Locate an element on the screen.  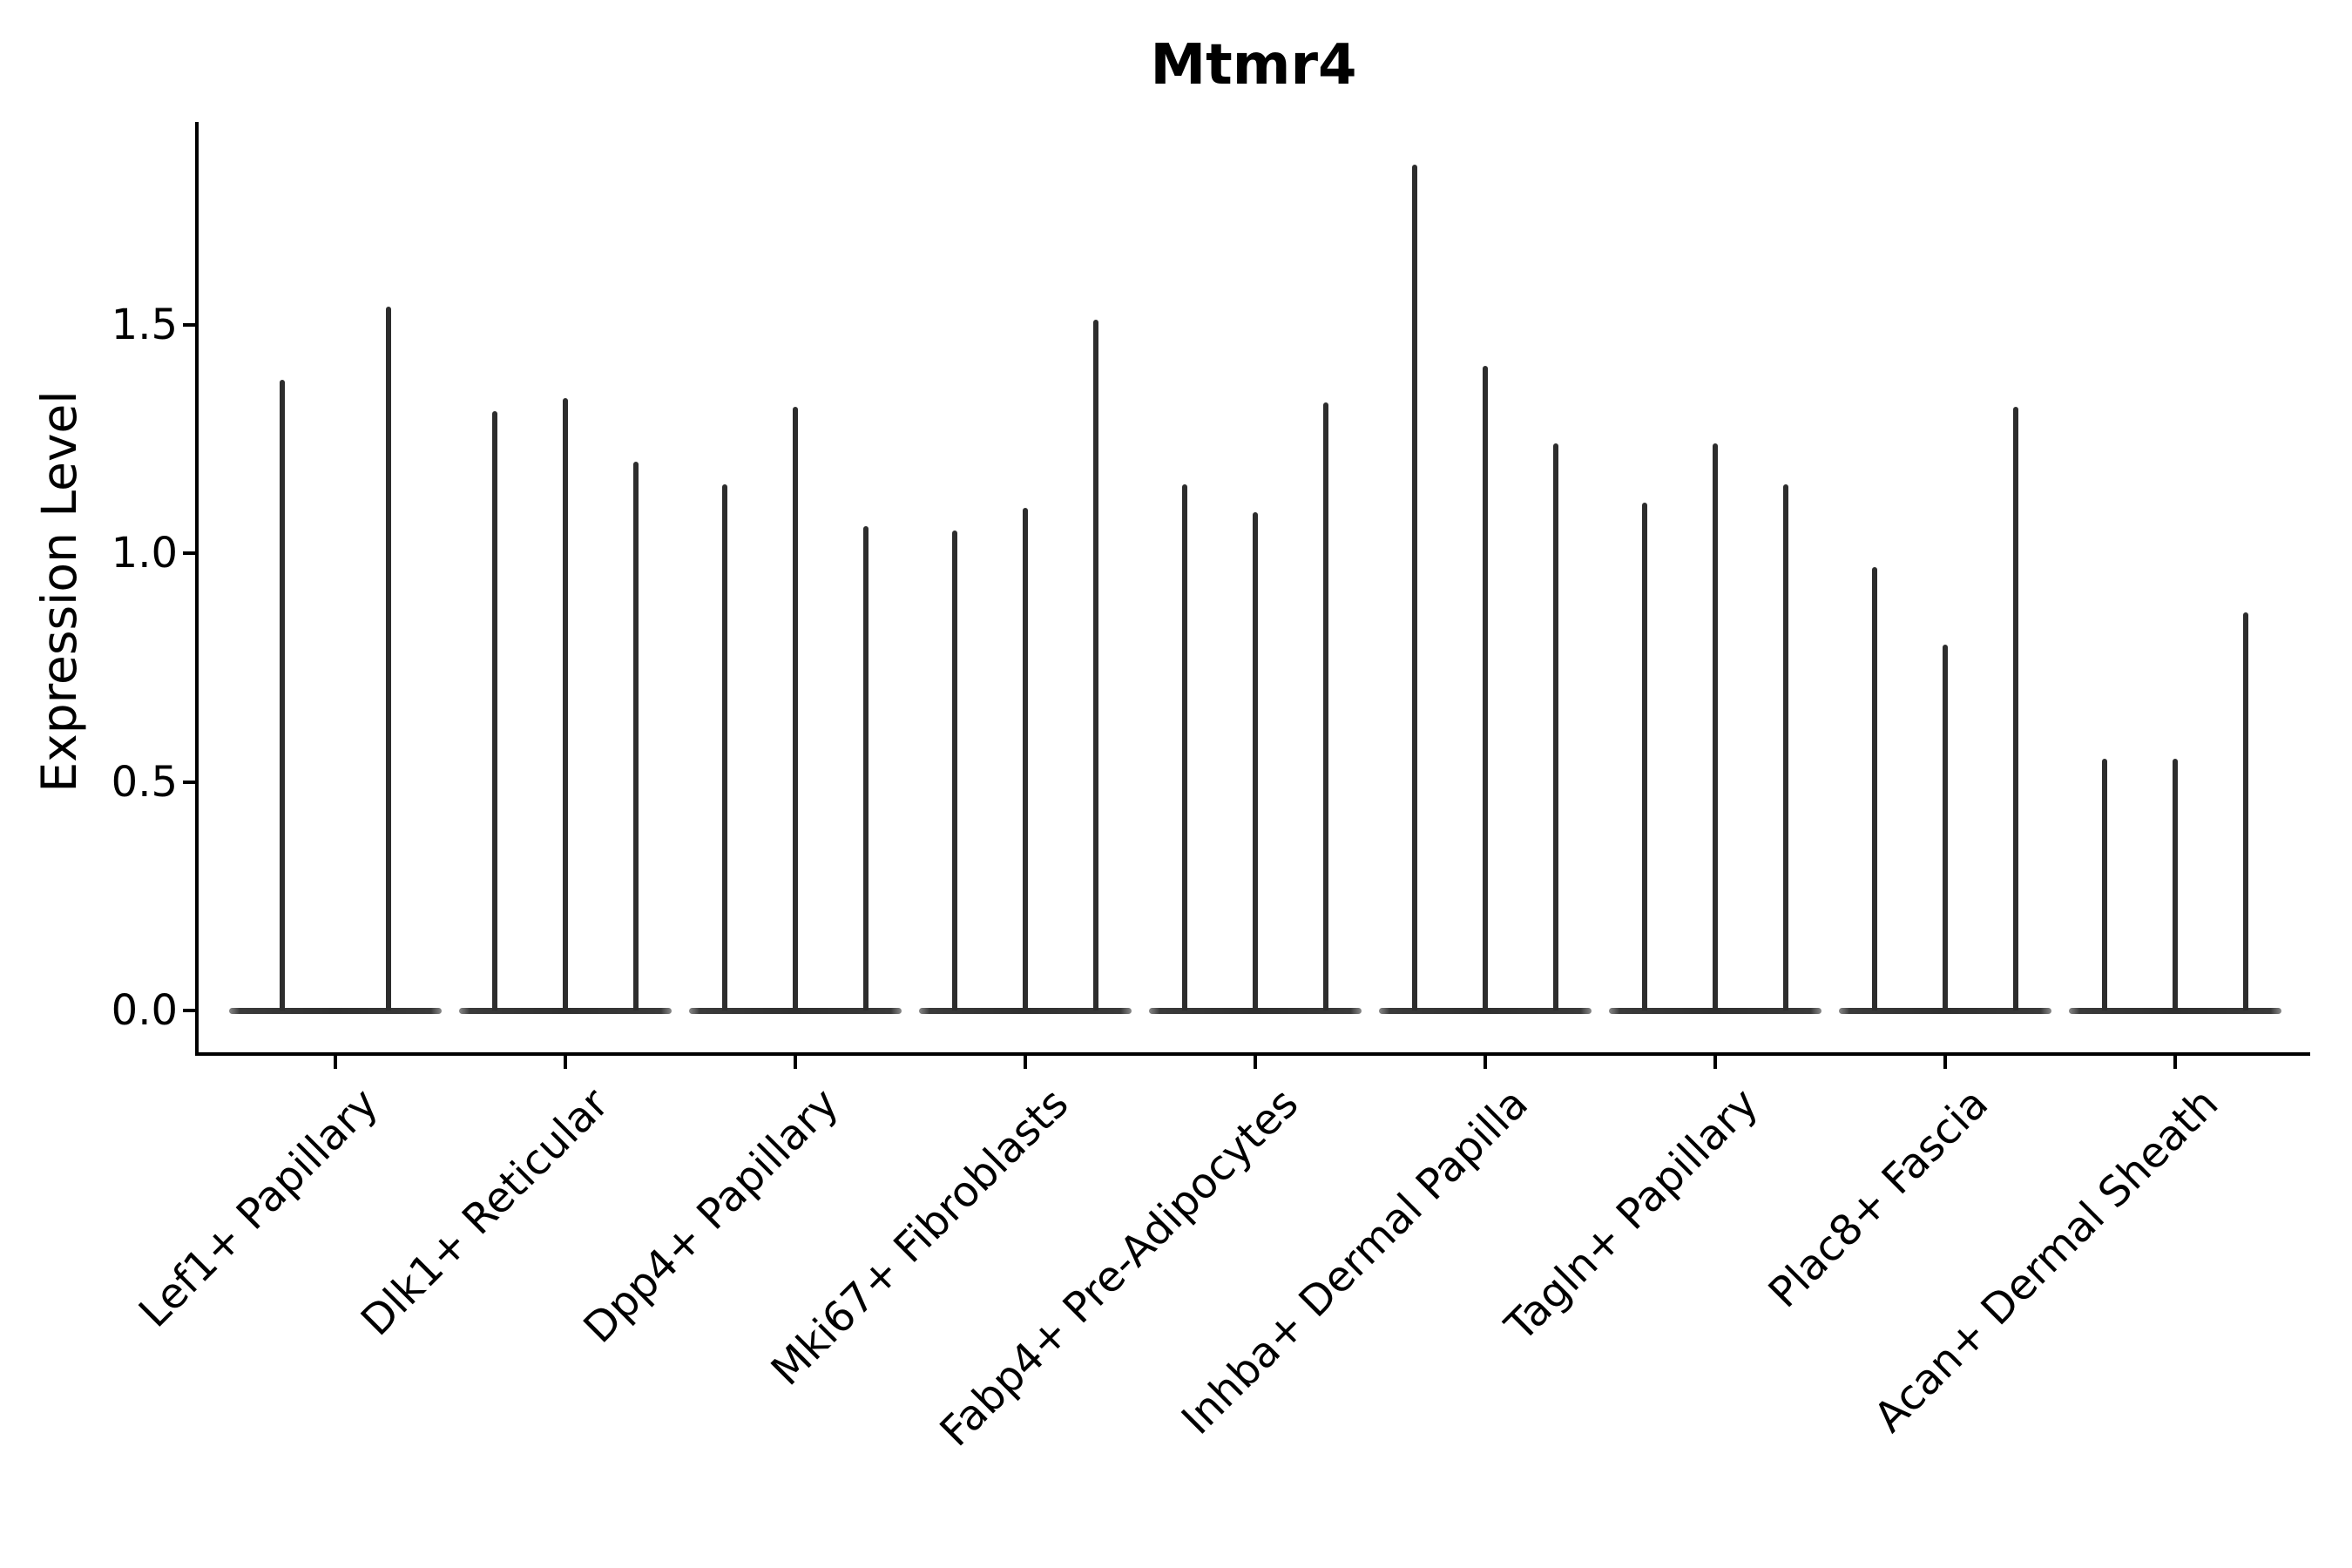
y-tick-label: 0.5 is located at coordinates (145, 782).